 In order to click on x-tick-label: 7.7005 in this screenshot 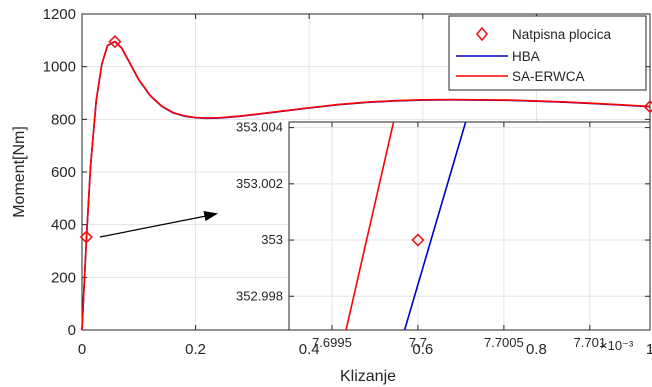, I will do `click(504, 342)`.